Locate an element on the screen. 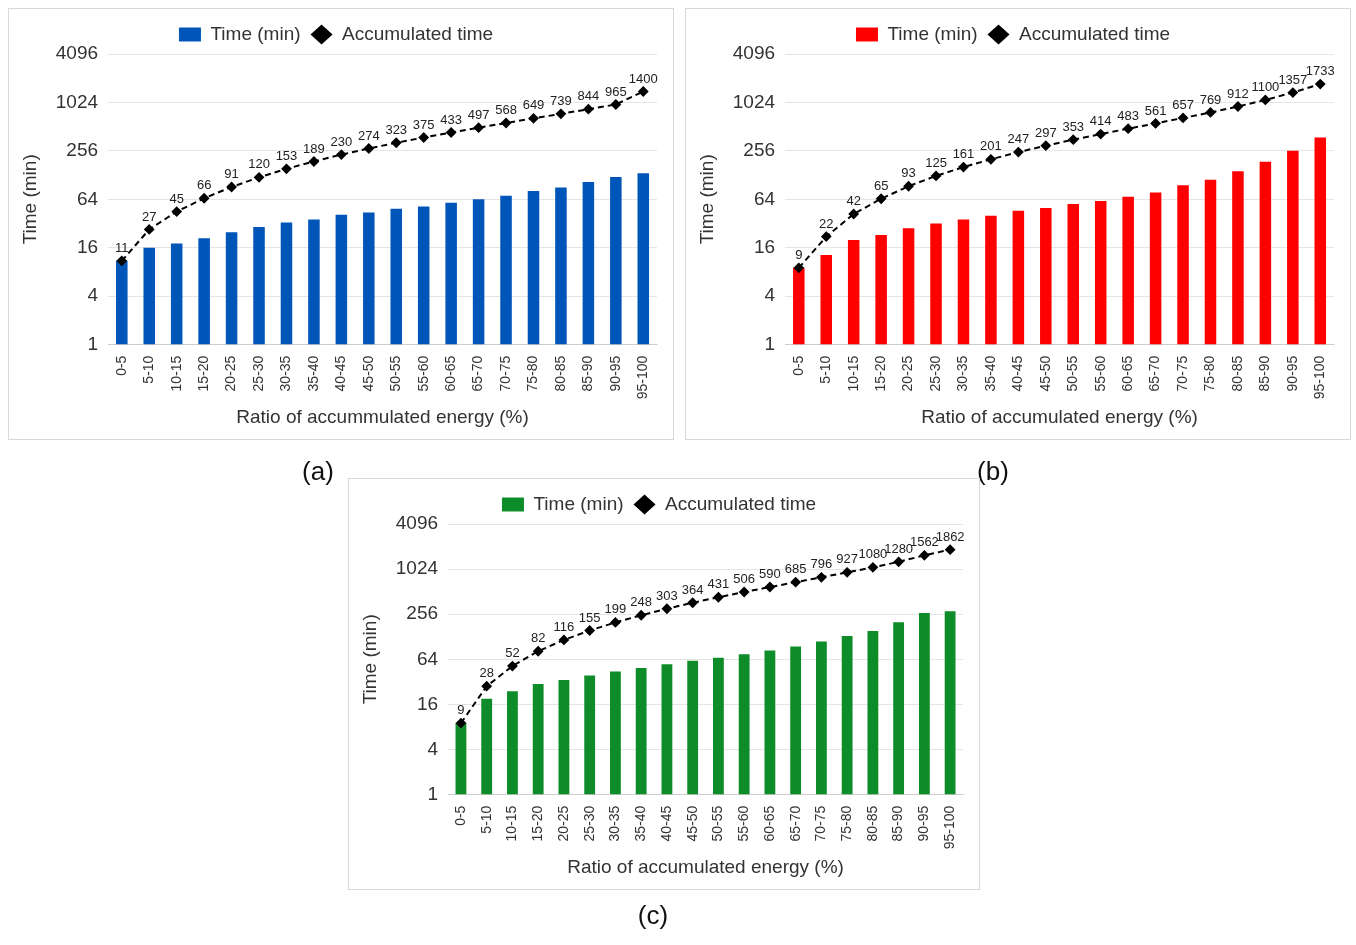 The height and width of the screenshot is (945, 1356). data-label: 189 is located at coordinates (314, 148).